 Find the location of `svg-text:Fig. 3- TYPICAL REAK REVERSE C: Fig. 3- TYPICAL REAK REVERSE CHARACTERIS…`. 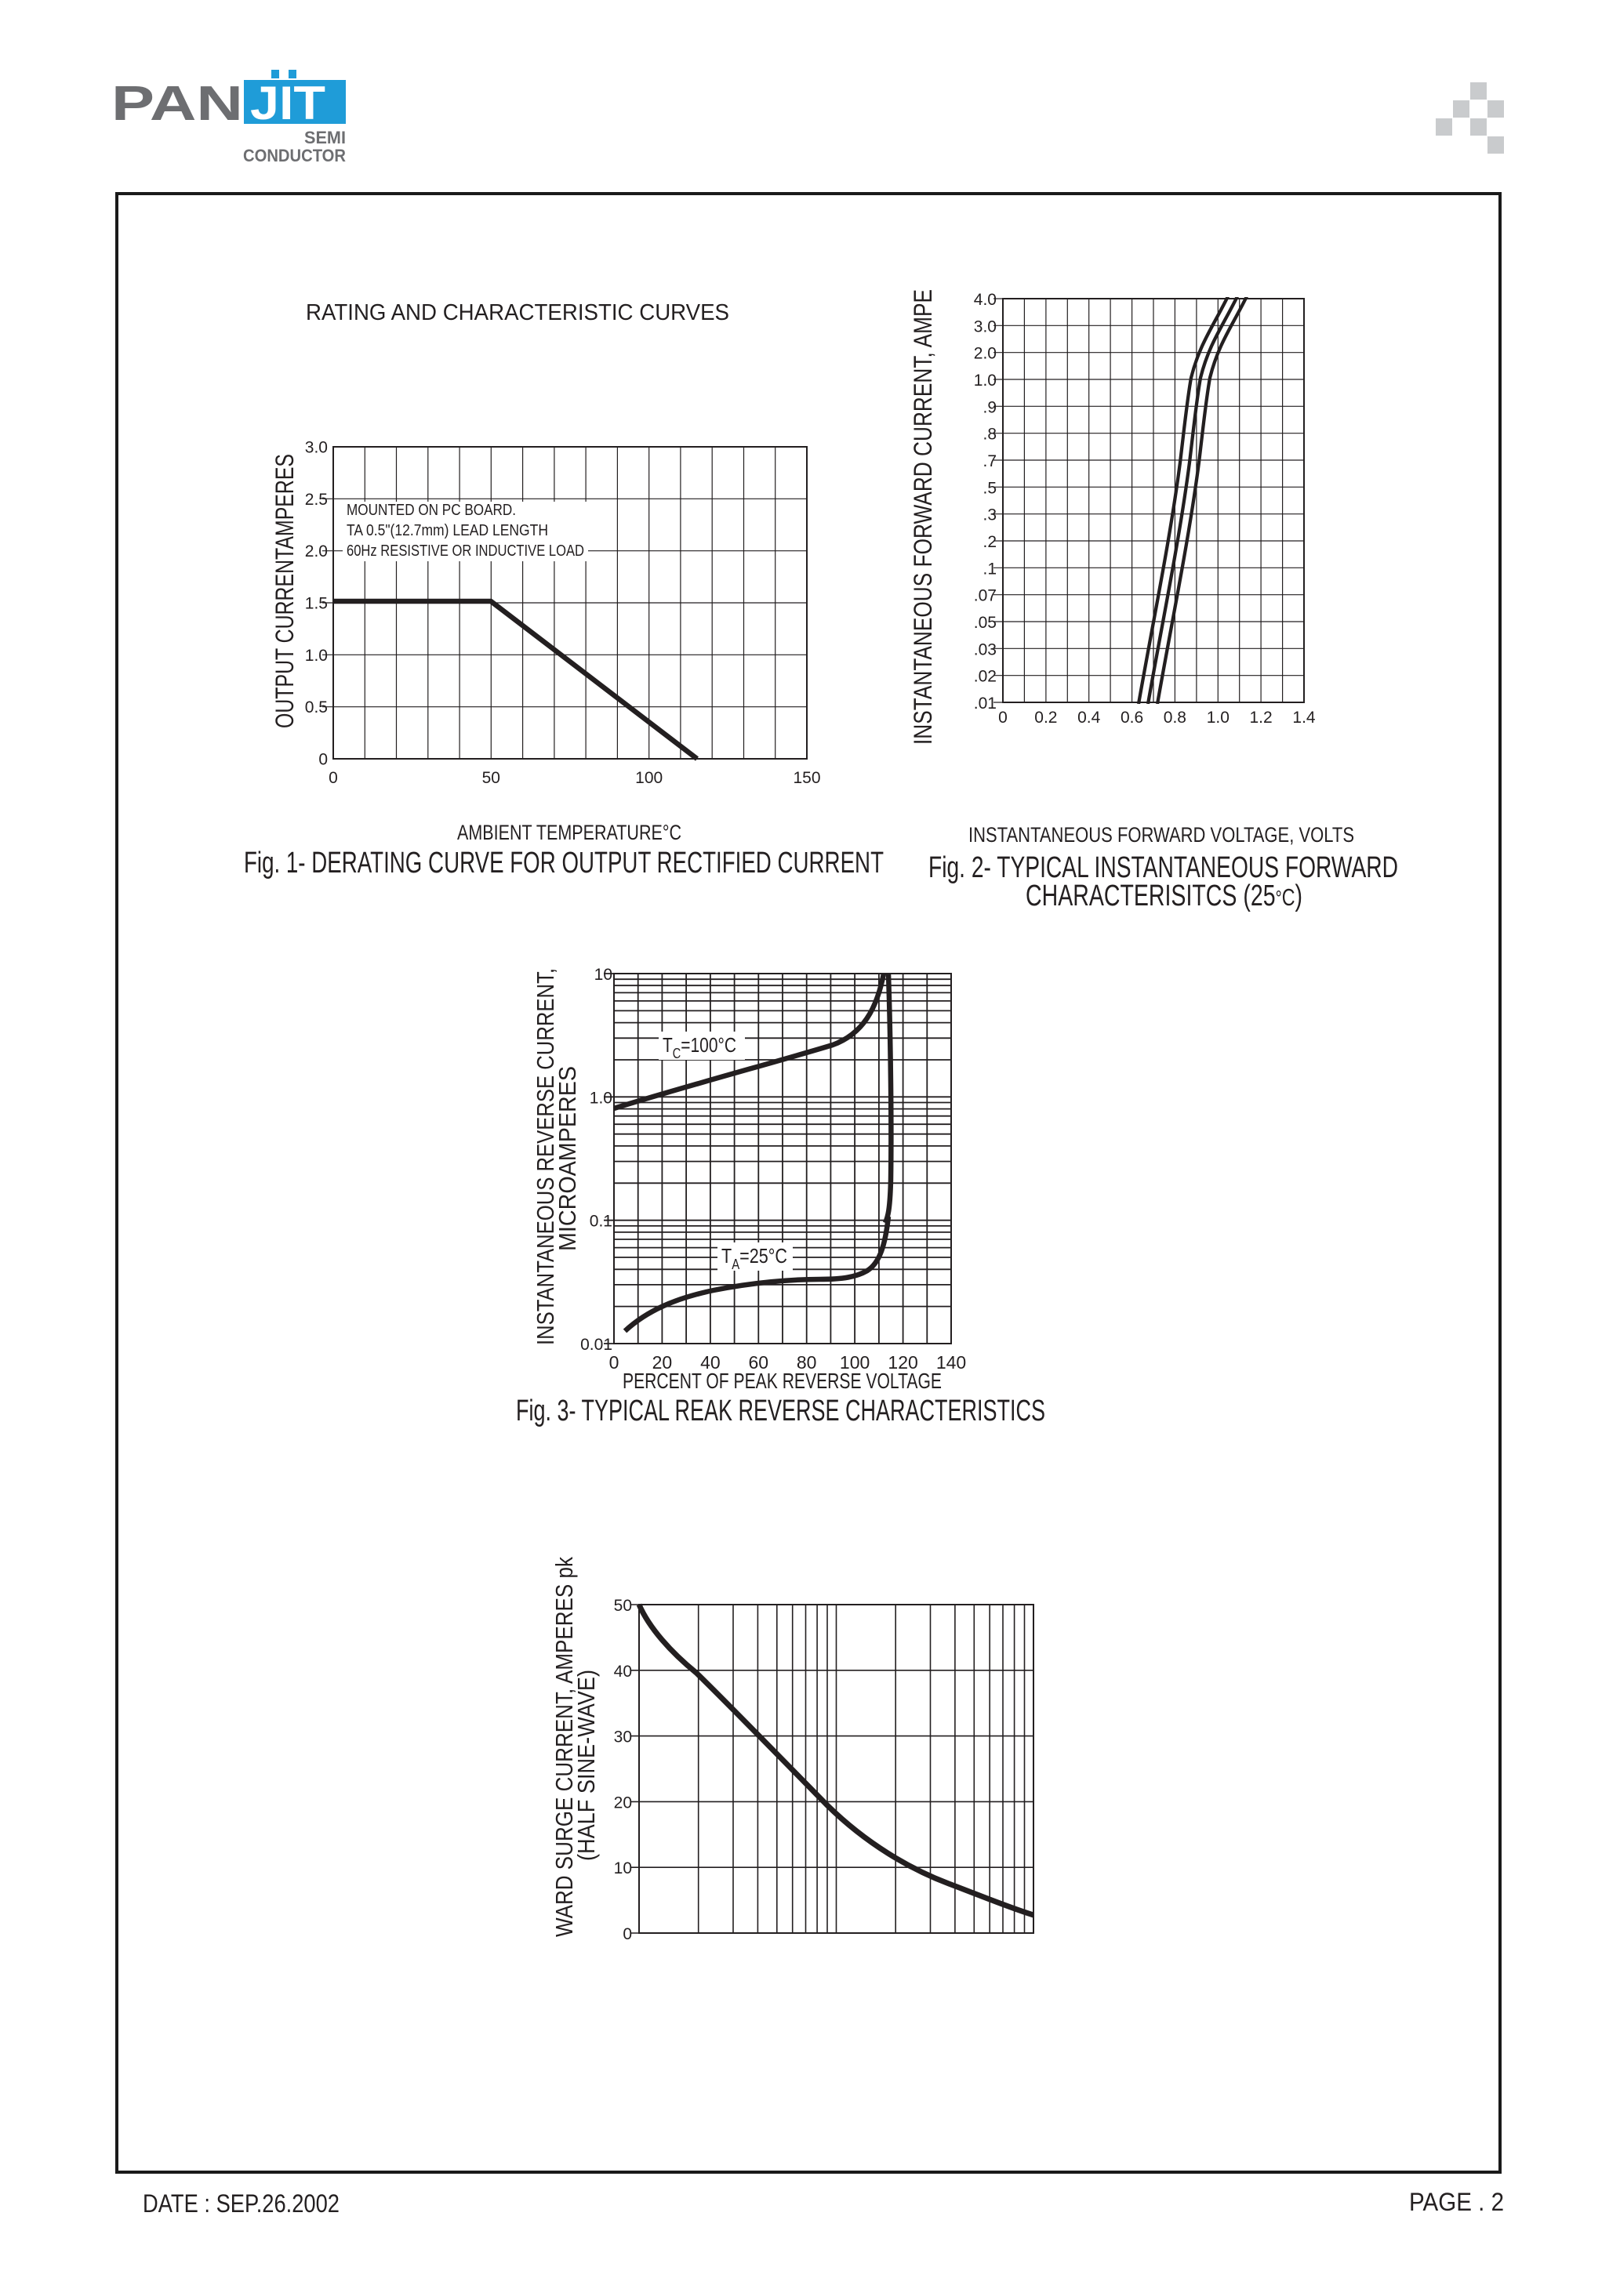

svg-text:Fig. 3- TYPICAL REAK REVERSE C: Fig. 3- TYPICAL REAK REVERSE CHARACTERIS… is located at coordinates (780, 1411).